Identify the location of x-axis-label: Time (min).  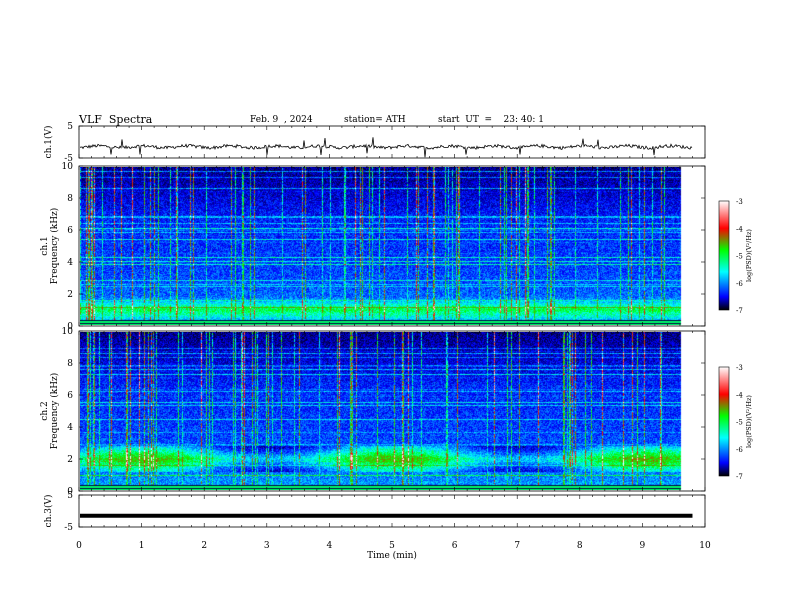
(392, 555).